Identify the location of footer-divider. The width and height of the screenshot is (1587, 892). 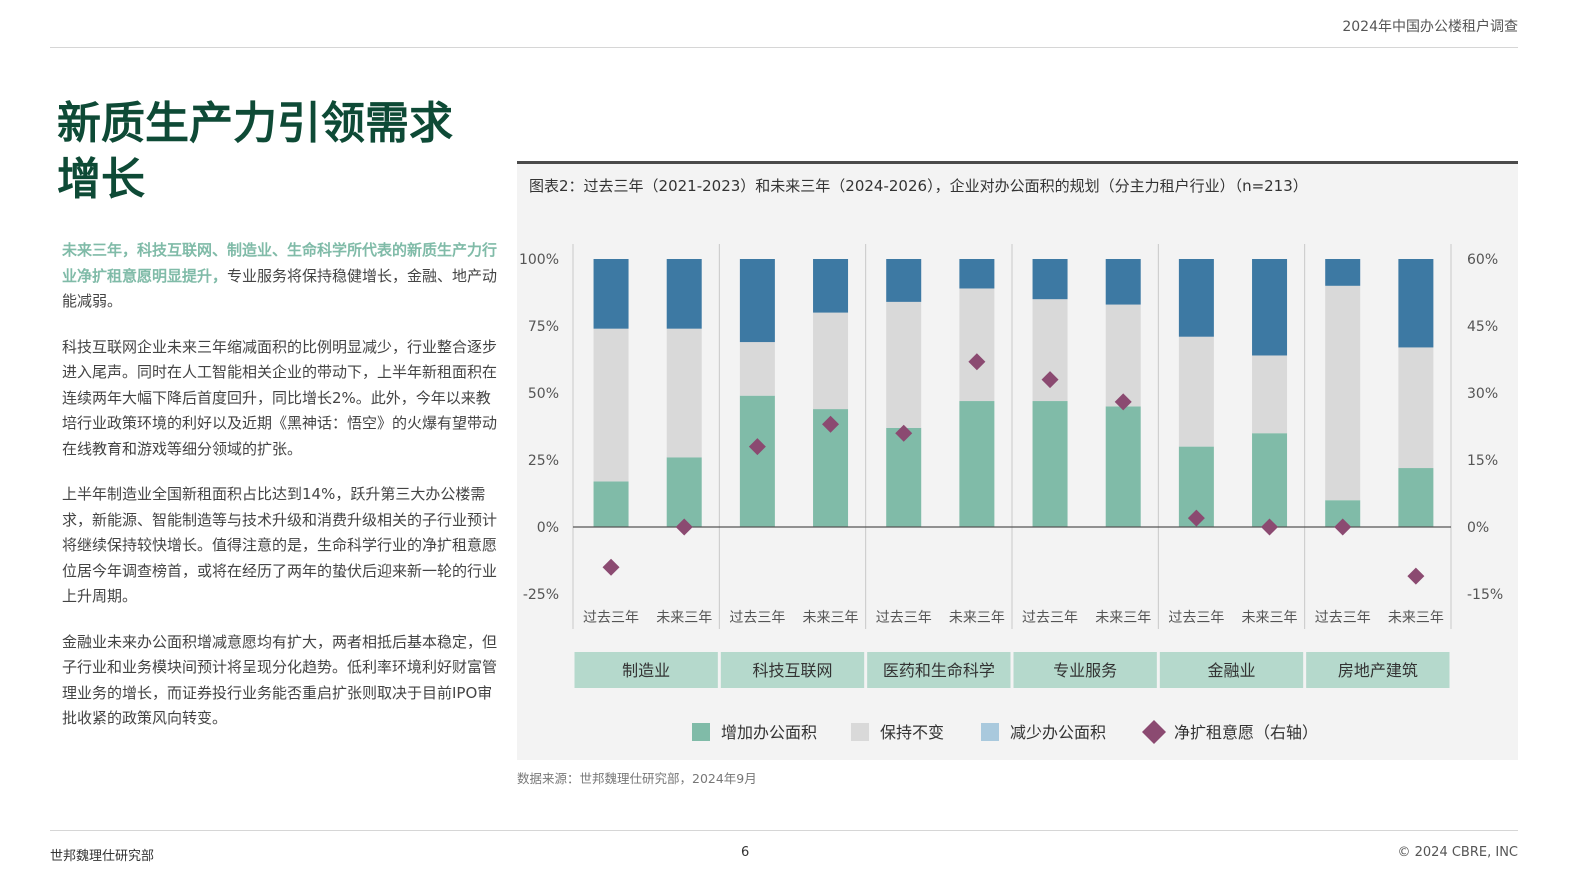
(784, 830).